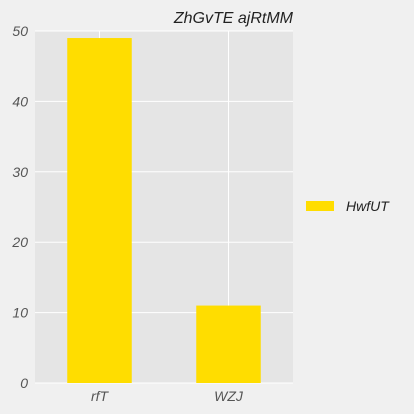 The width and height of the screenshot is (414, 414). Describe the element at coordinates (233, 18) in the screenshot. I see `chart-title: ZhGvTE ajRtMM` at that location.